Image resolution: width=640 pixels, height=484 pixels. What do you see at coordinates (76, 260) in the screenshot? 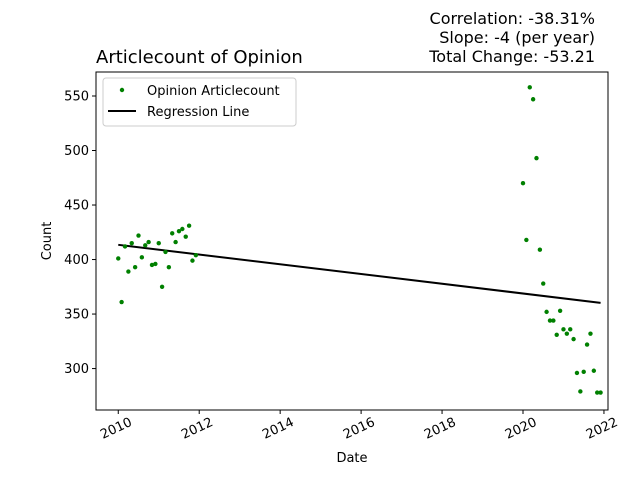
I see `y-tick-label: 400` at bounding box center [76, 260].